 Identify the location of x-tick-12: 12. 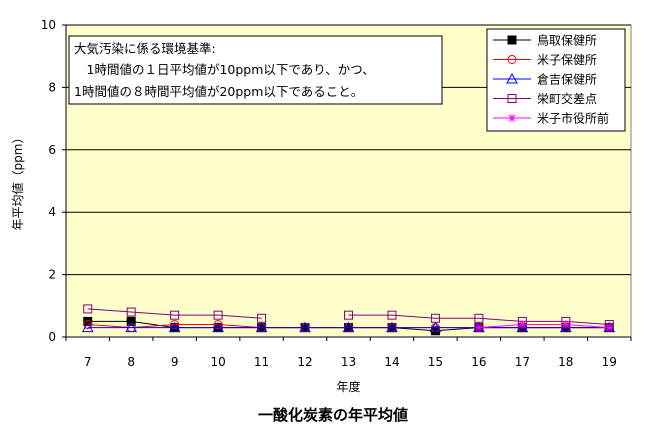
(304, 362).